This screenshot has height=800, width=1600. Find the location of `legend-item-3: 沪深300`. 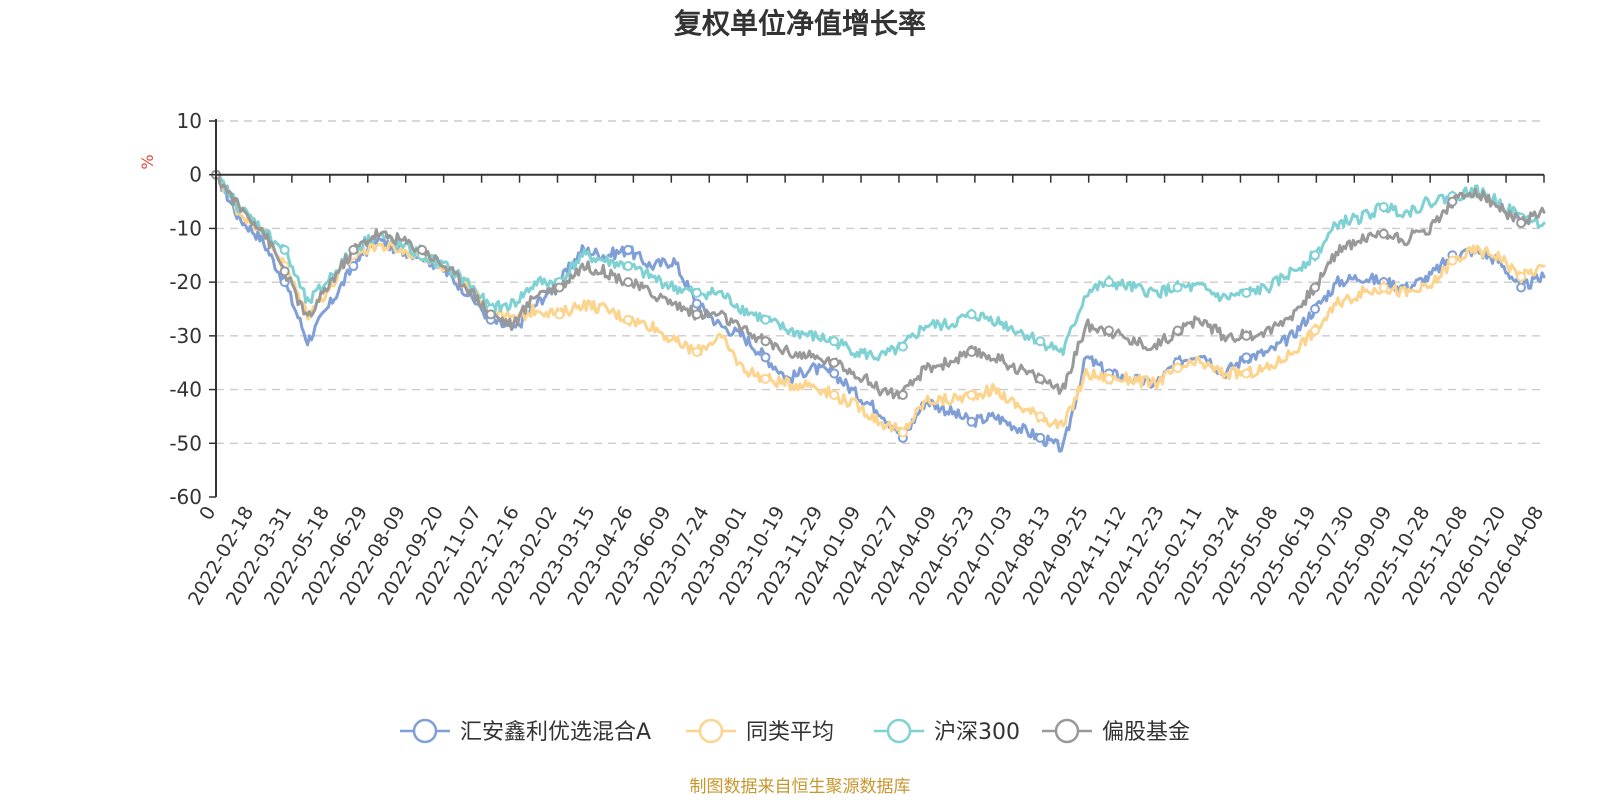

legend-item-3: 沪深300 is located at coordinates (947, 731).